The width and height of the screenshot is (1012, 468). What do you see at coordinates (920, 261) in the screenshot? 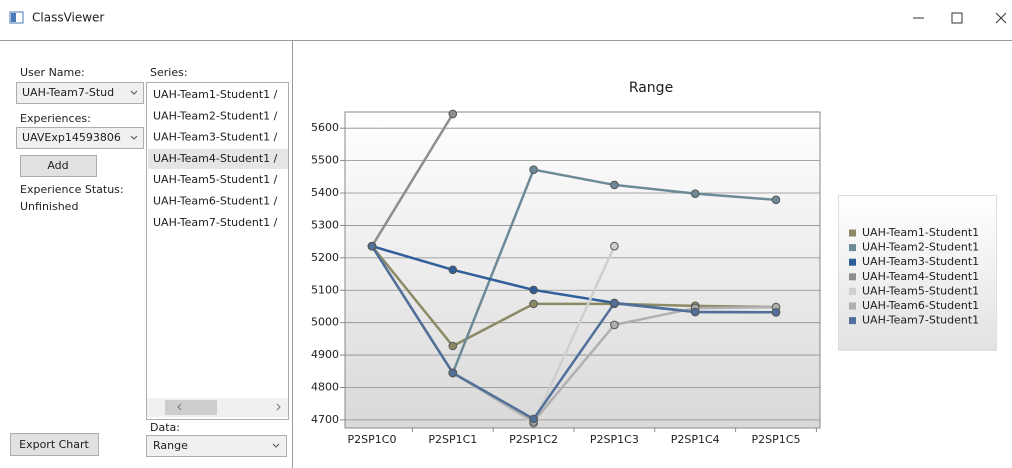
I see `legend-label: UAH-Team3-Student1` at bounding box center [920, 261].